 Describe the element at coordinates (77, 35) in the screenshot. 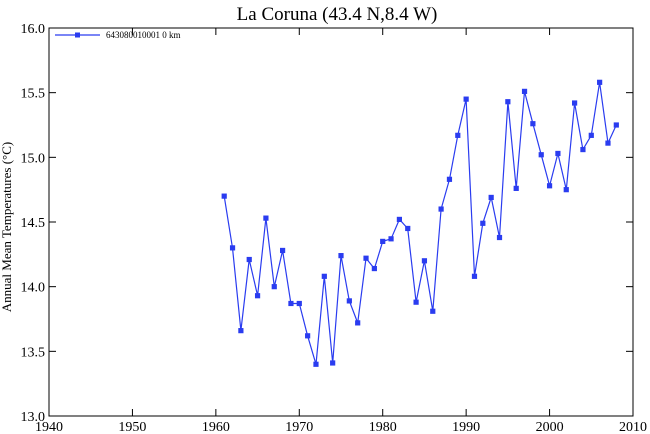

I see `legend-marker` at that location.